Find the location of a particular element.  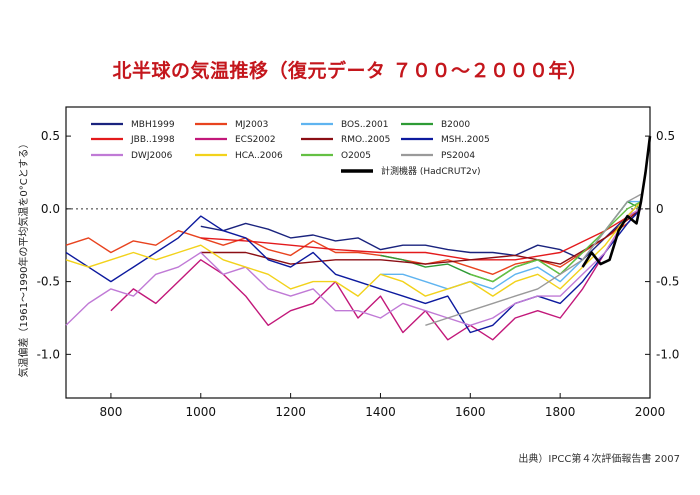

legend-label: MSH..2005 is located at coordinates (465, 140).